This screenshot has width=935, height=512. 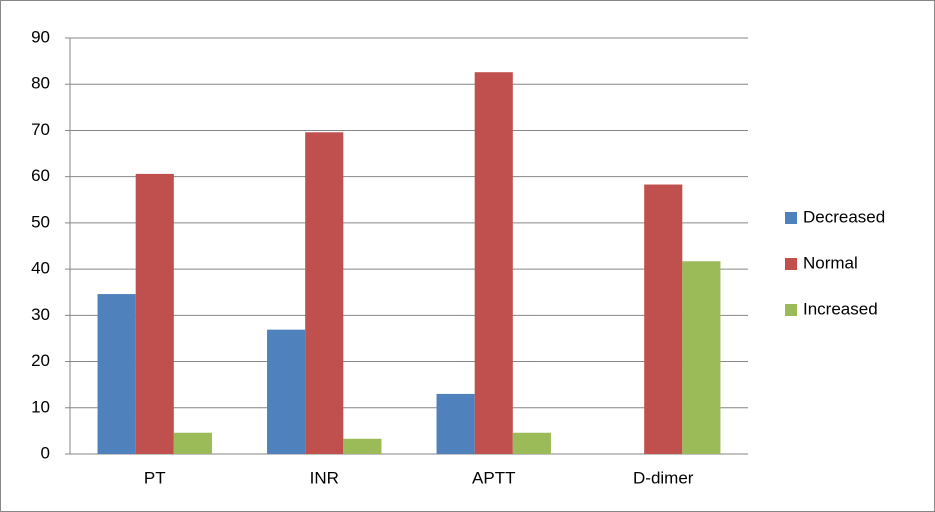 What do you see at coordinates (40, 406) in the screenshot?
I see `y-tick-label: 10` at bounding box center [40, 406].